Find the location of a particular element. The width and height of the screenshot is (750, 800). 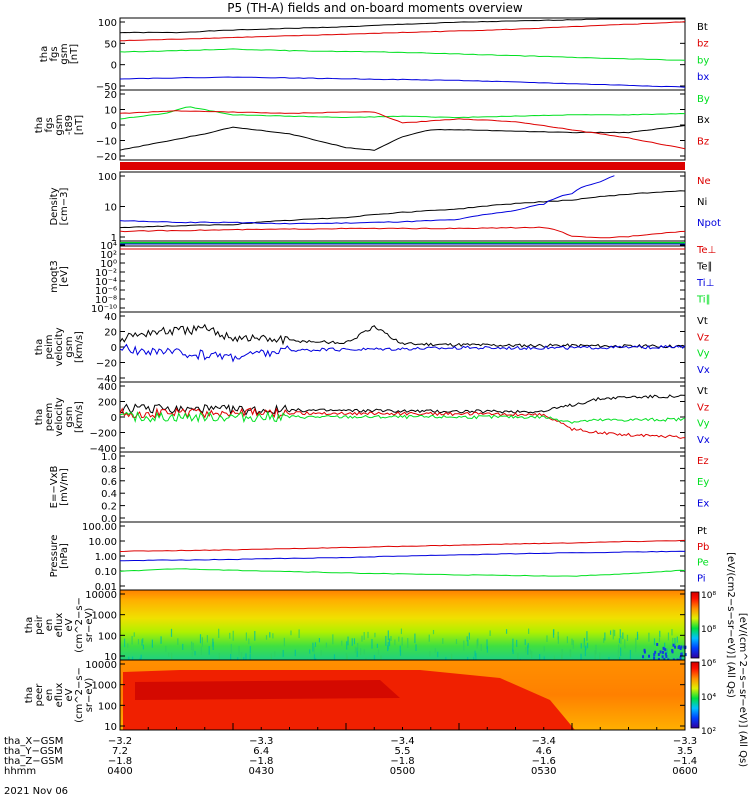

x-tick-label: 4.6 is located at coordinates (544, 751).